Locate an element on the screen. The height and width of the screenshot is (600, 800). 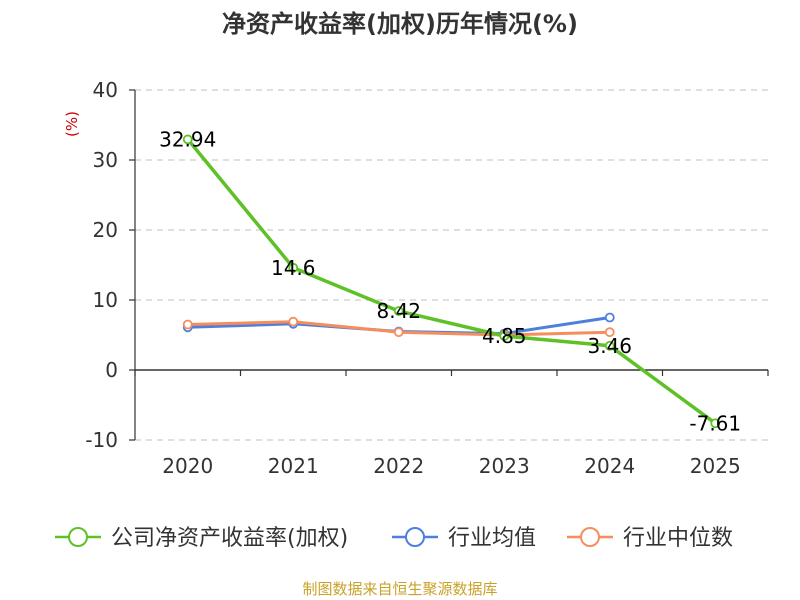
y-tick-label: 30 is located at coordinates (105, 160).